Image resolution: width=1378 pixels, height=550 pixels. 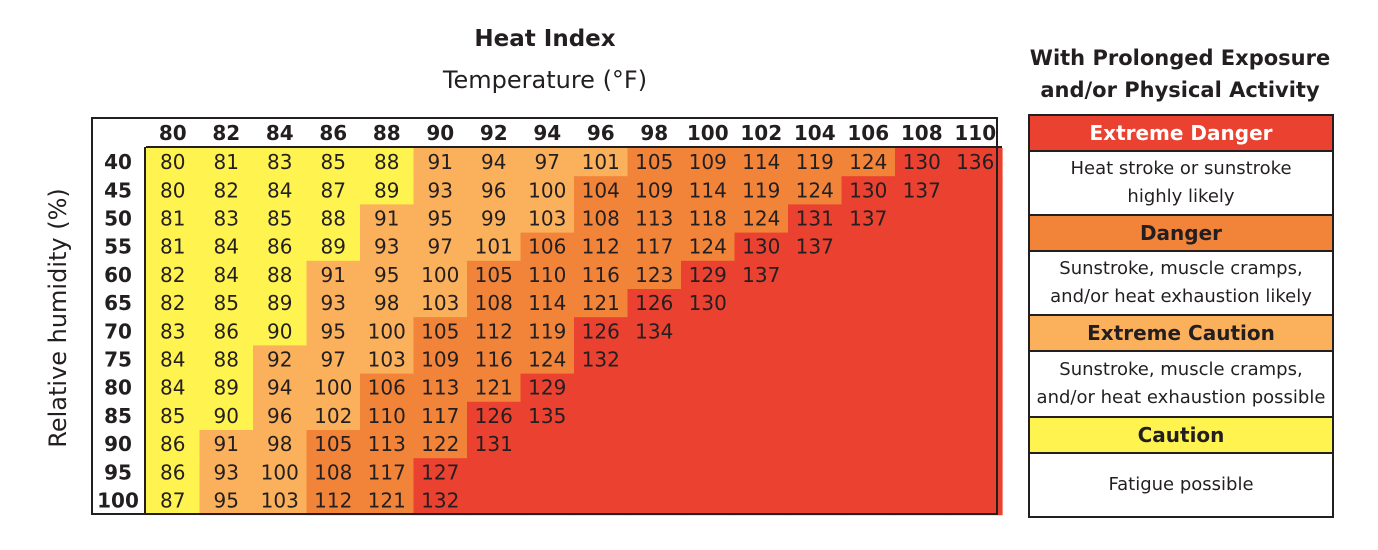 I want to click on heat-value-label: 130, so click(x=761, y=247).